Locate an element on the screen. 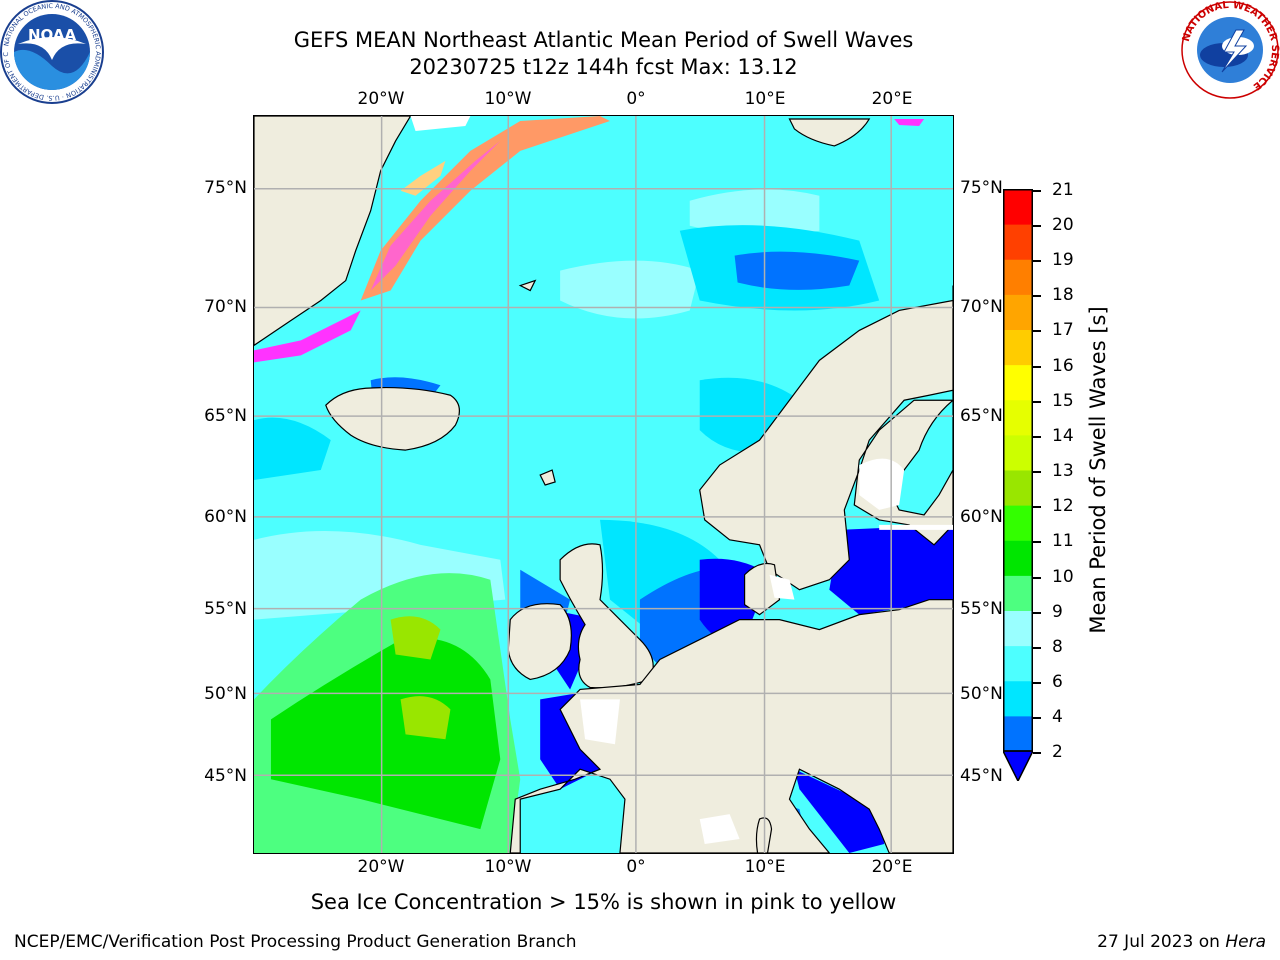 Image resolution: width=1280 pixels, height=960 pixels. colorbar-tick: 16 is located at coordinates (1063, 366).